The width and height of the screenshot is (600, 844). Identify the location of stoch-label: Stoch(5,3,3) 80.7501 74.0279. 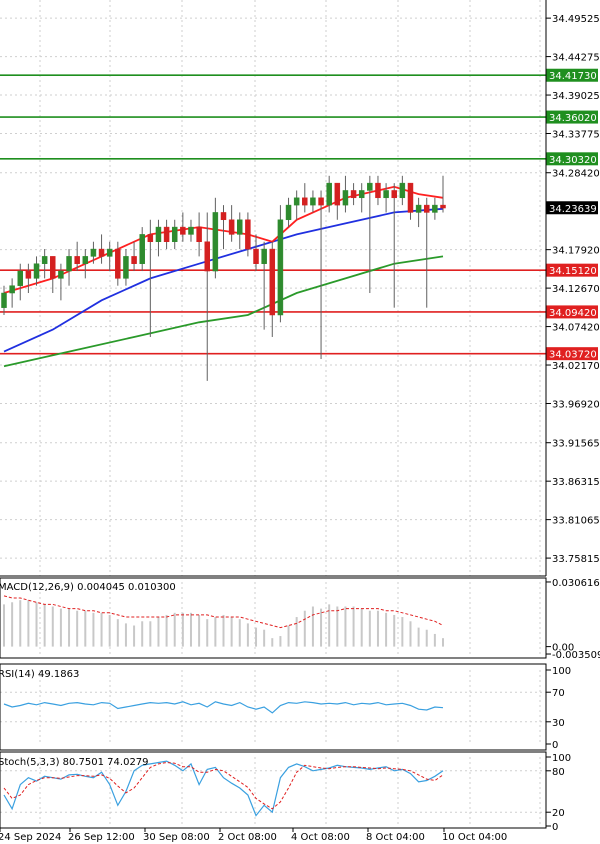
(74, 762).